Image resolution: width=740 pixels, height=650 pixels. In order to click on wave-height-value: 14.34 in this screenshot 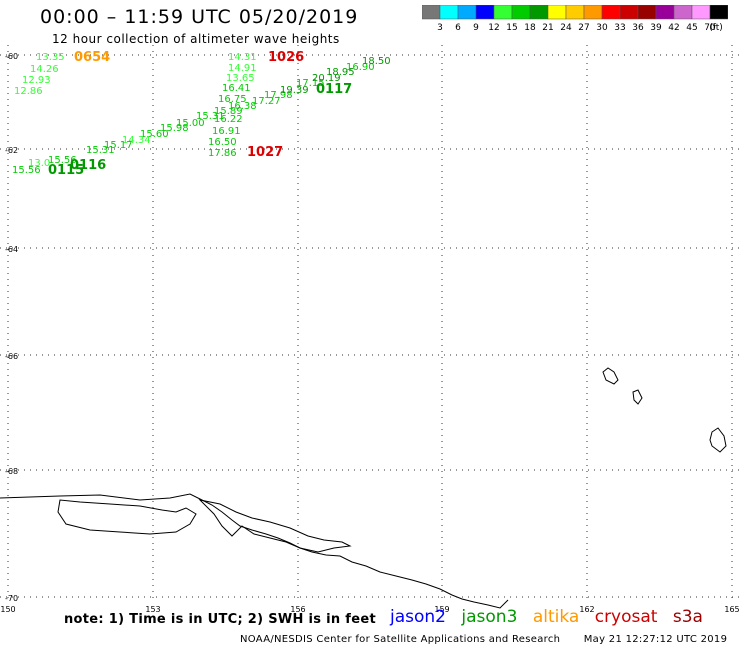, I will do `click(136, 140)`.